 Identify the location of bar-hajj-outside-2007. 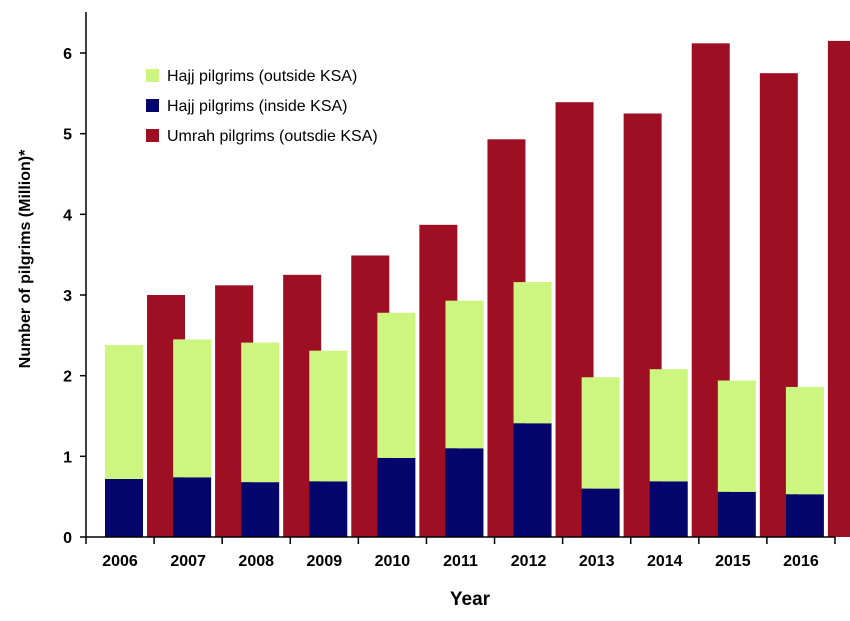
(192, 408).